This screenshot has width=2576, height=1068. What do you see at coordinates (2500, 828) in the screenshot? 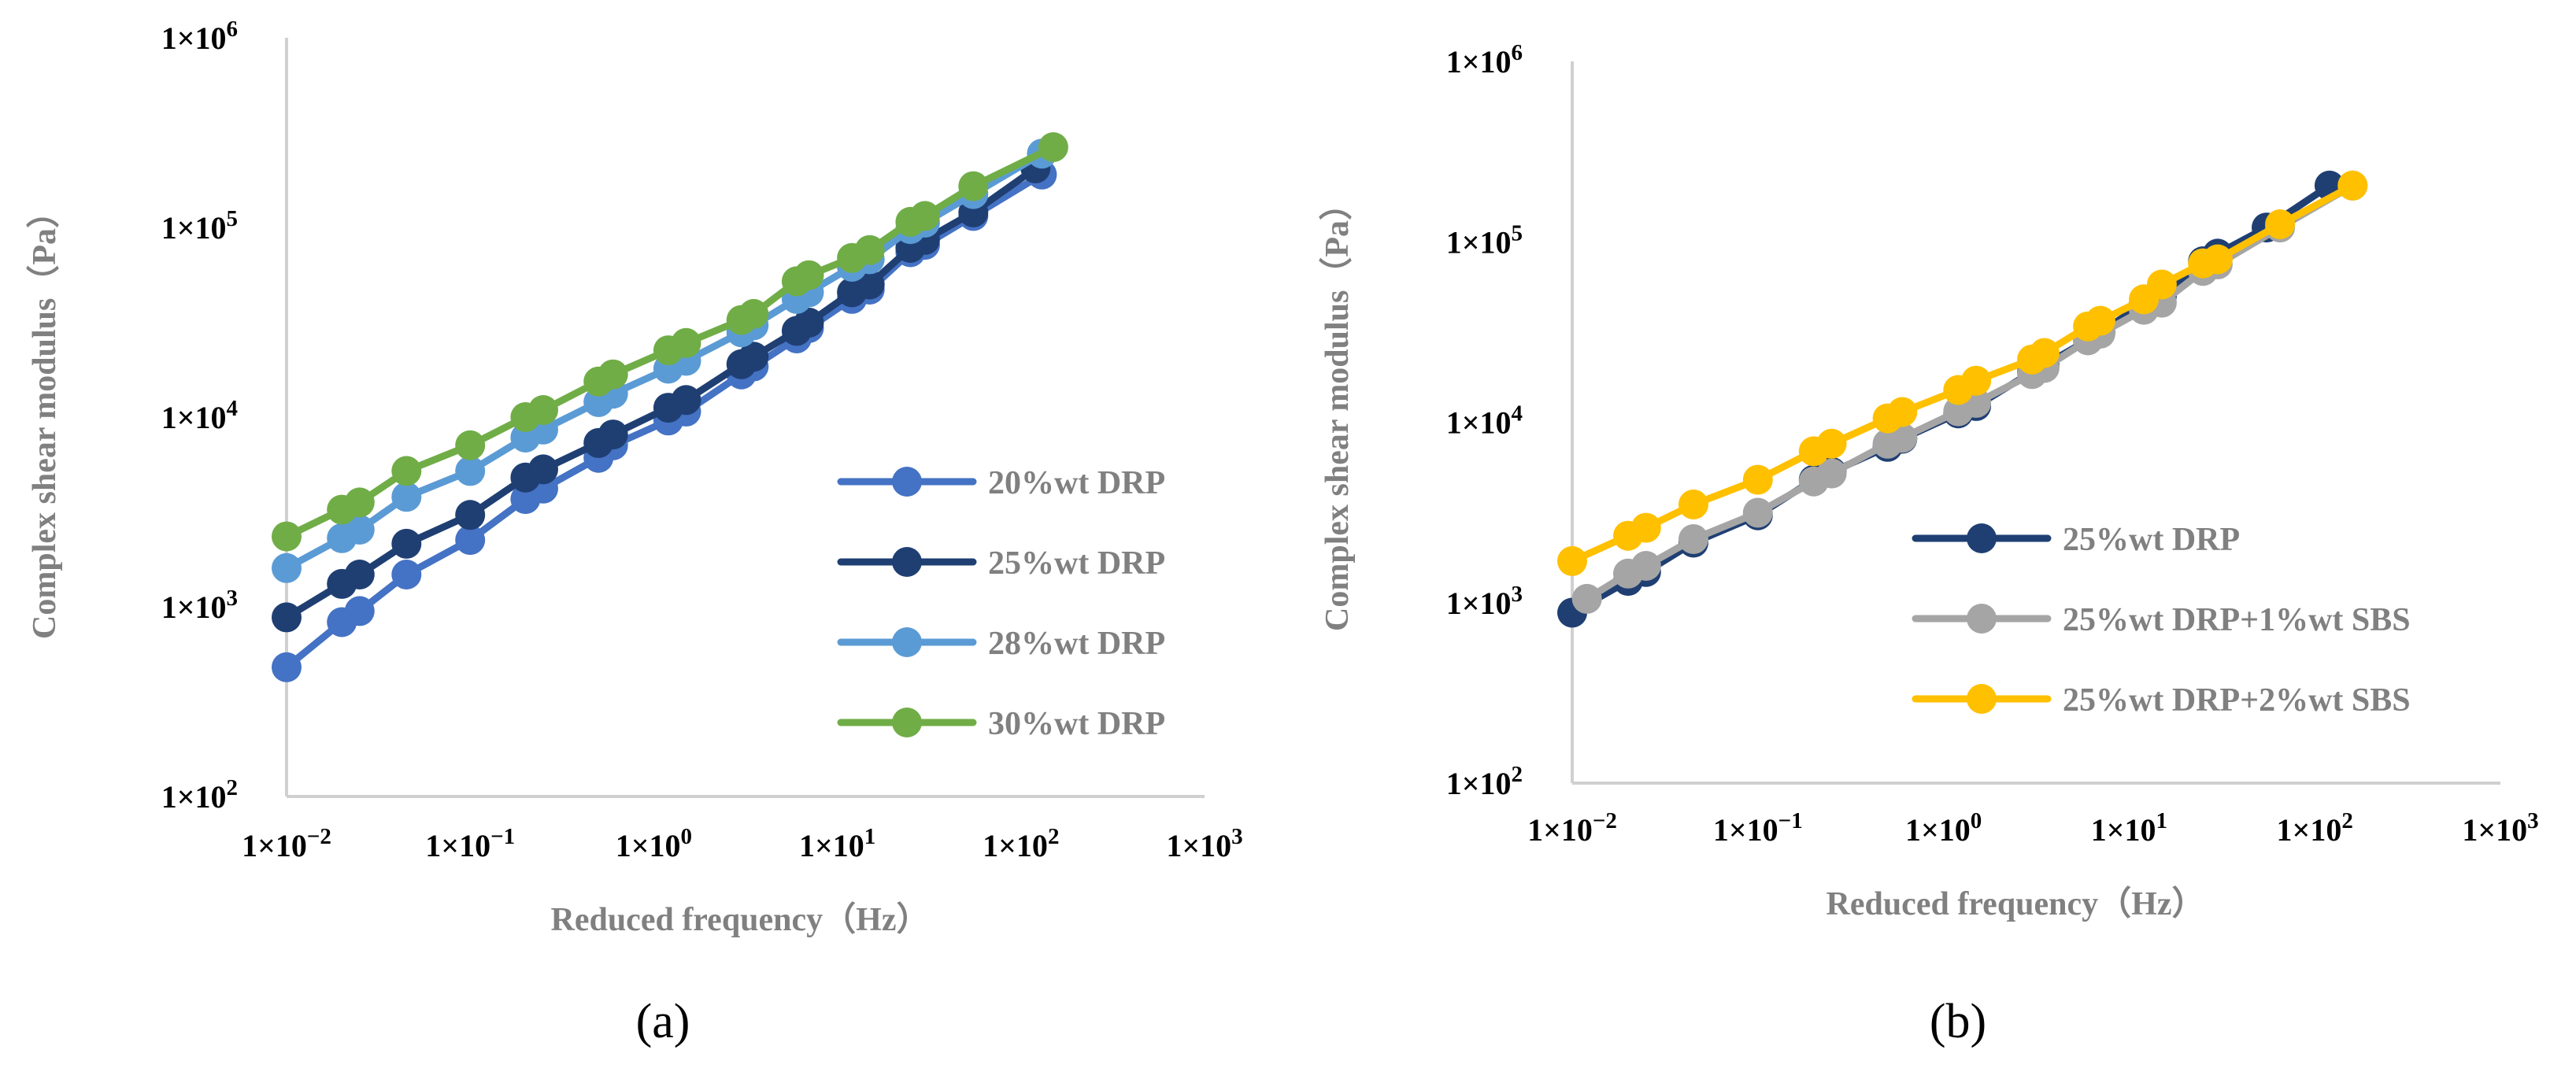
I see `x-tick-label: 1×10³` at bounding box center [2500, 828].